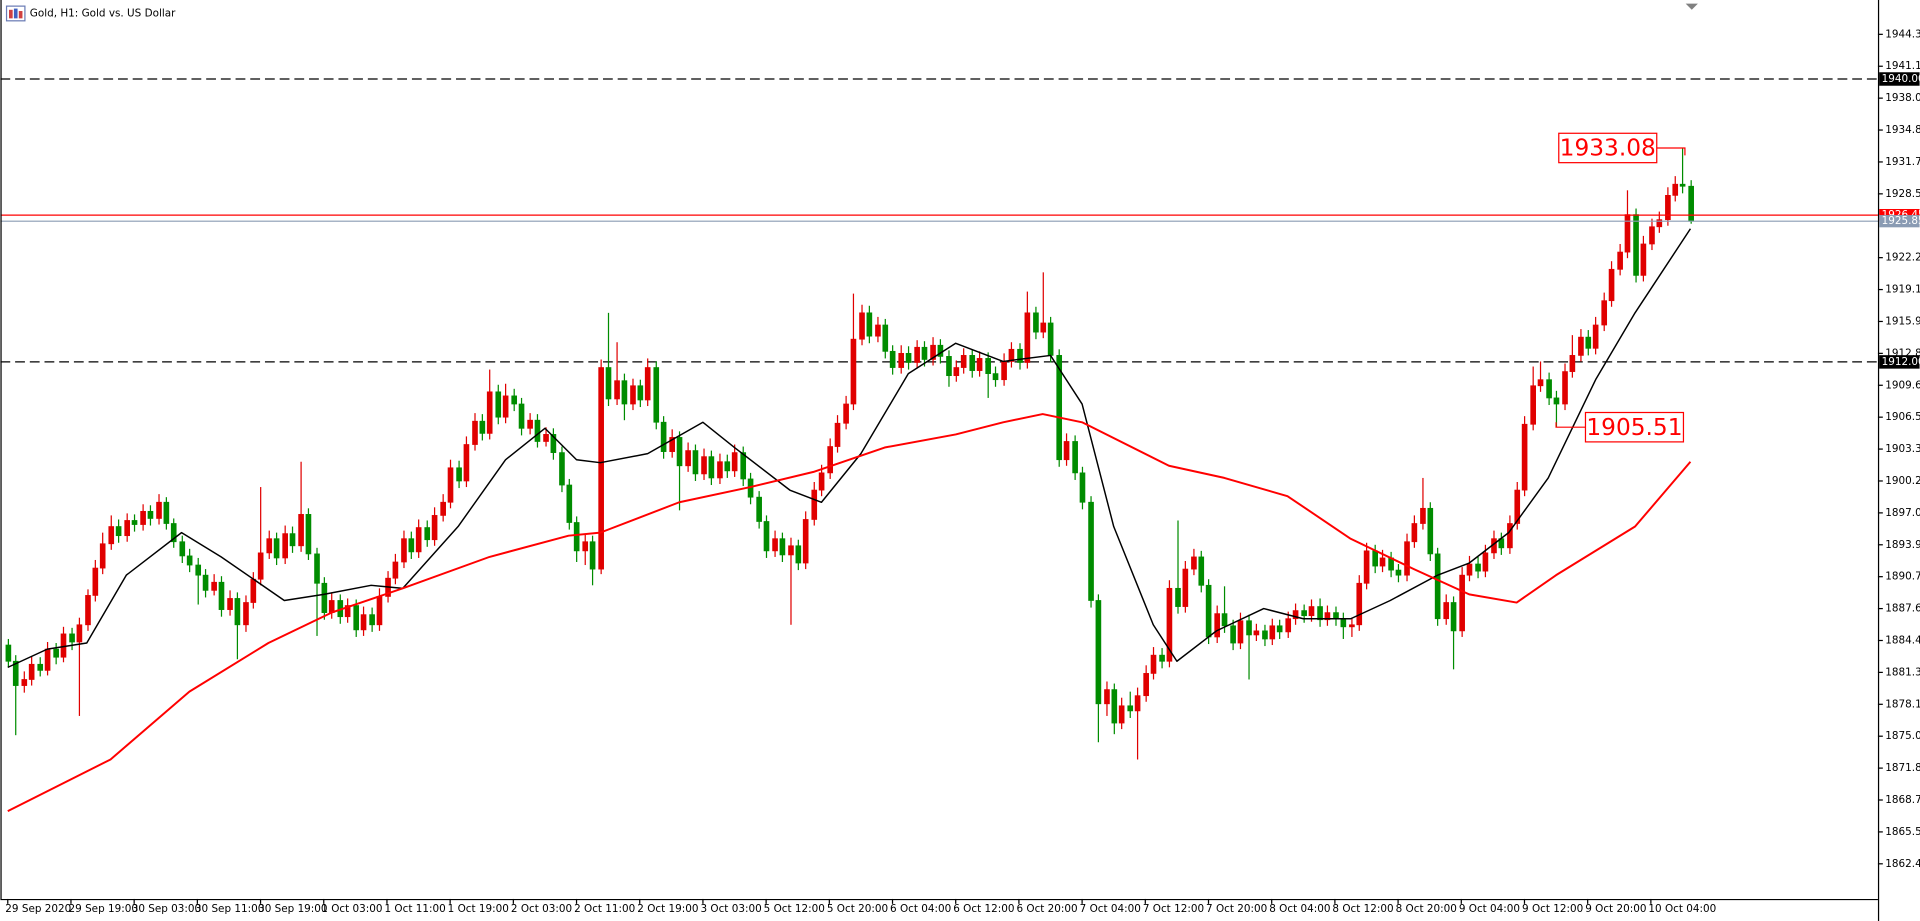  What do you see at coordinates (1608, 148) in the screenshot?
I see `annotation-box` at bounding box center [1608, 148].